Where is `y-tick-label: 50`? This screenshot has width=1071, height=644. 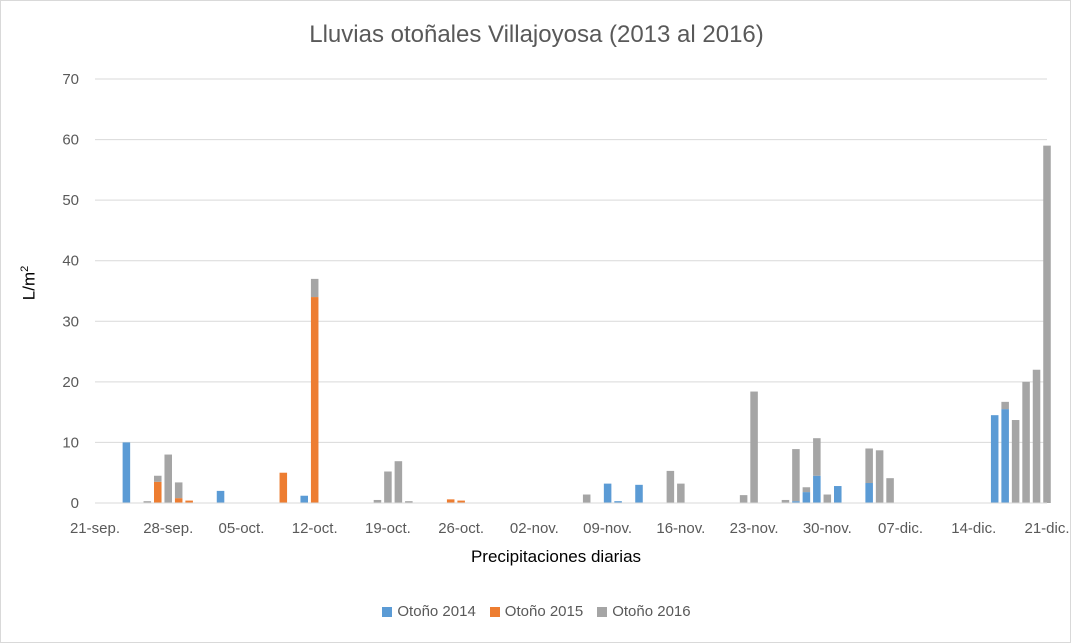 y-tick-label: 50 is located at coordinates (70, 200).